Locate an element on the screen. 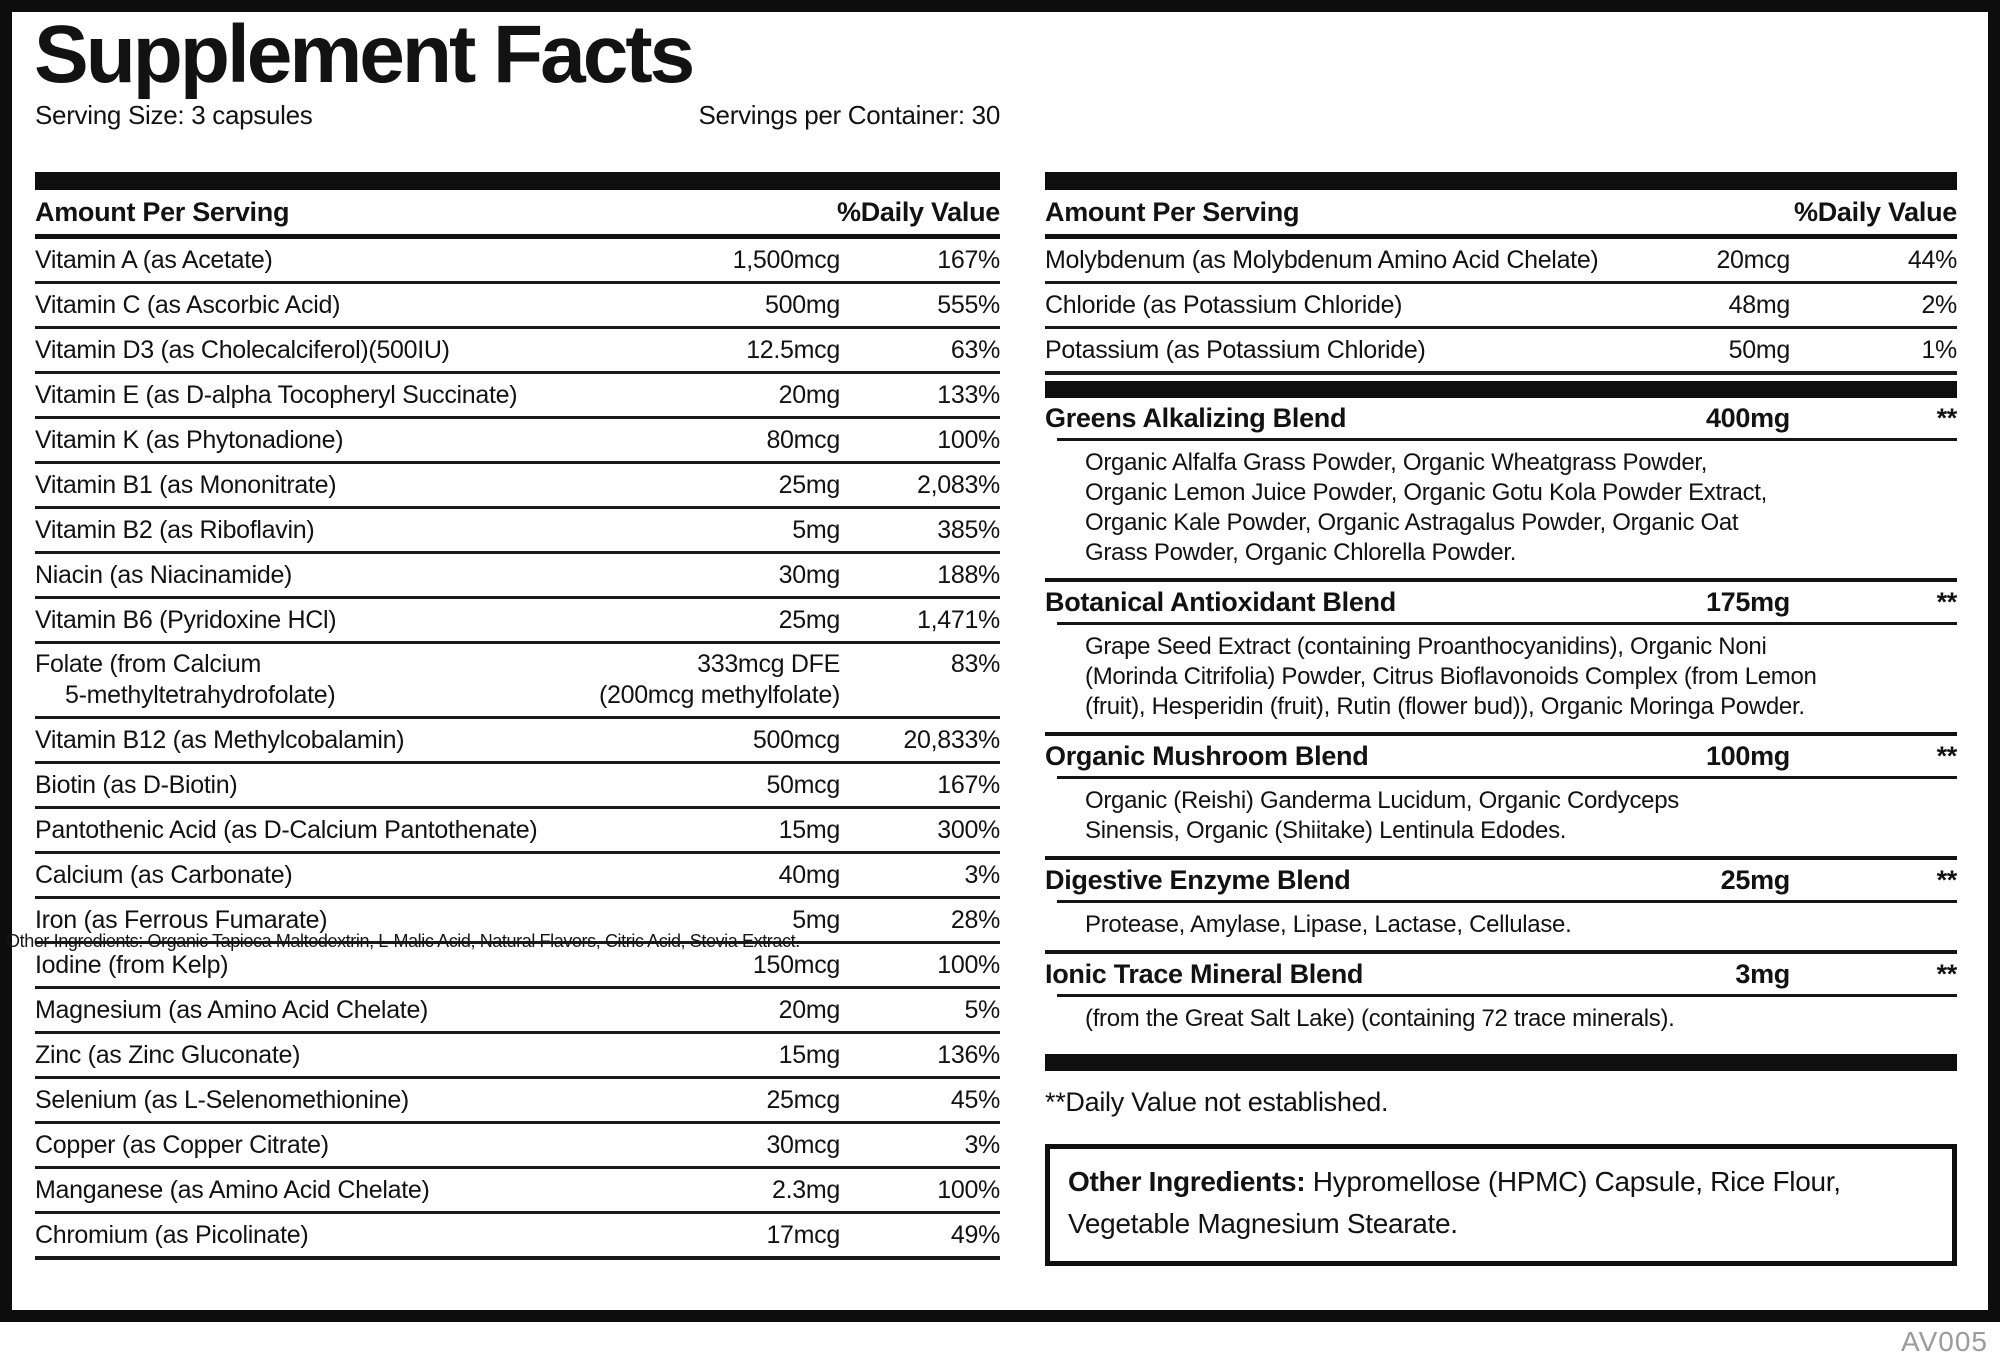  nutrient-name: Copper (as Copper Citrate) is located at coordinates (297, 1145).